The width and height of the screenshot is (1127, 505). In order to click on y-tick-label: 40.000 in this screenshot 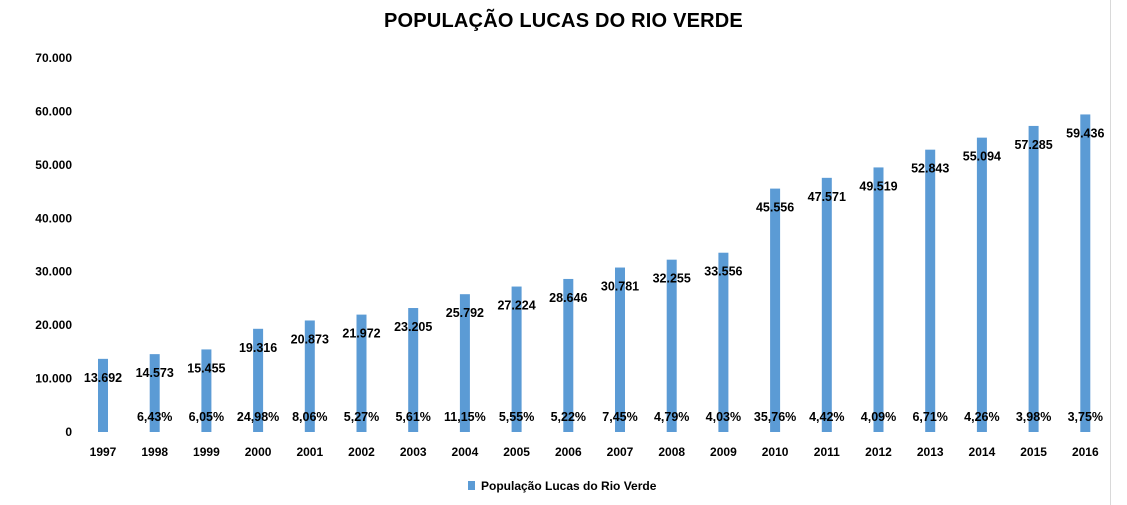, I will do `click(53, 218)`.